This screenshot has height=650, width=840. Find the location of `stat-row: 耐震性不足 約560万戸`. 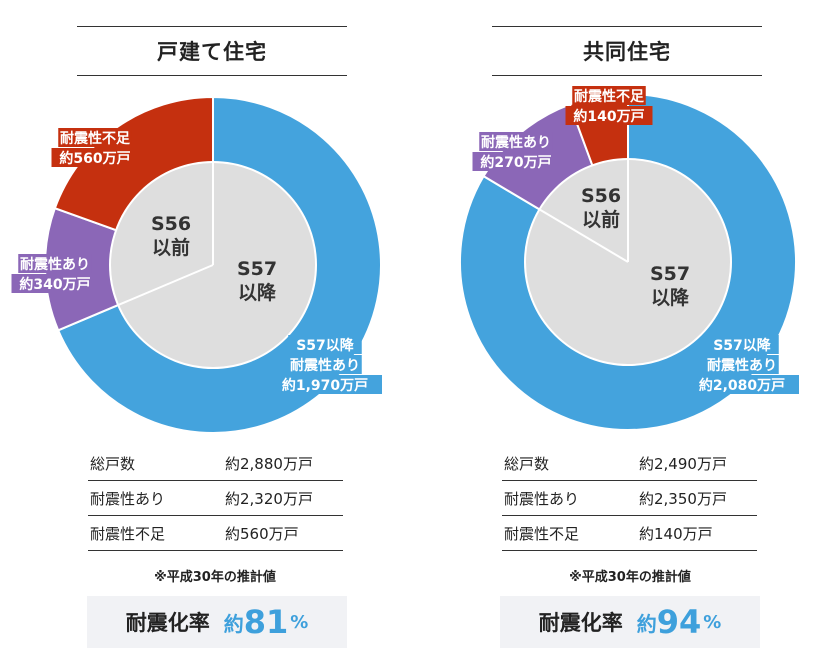

stat-row: 耐震性不足 約560万戸 is located at coordinates (215, 533).